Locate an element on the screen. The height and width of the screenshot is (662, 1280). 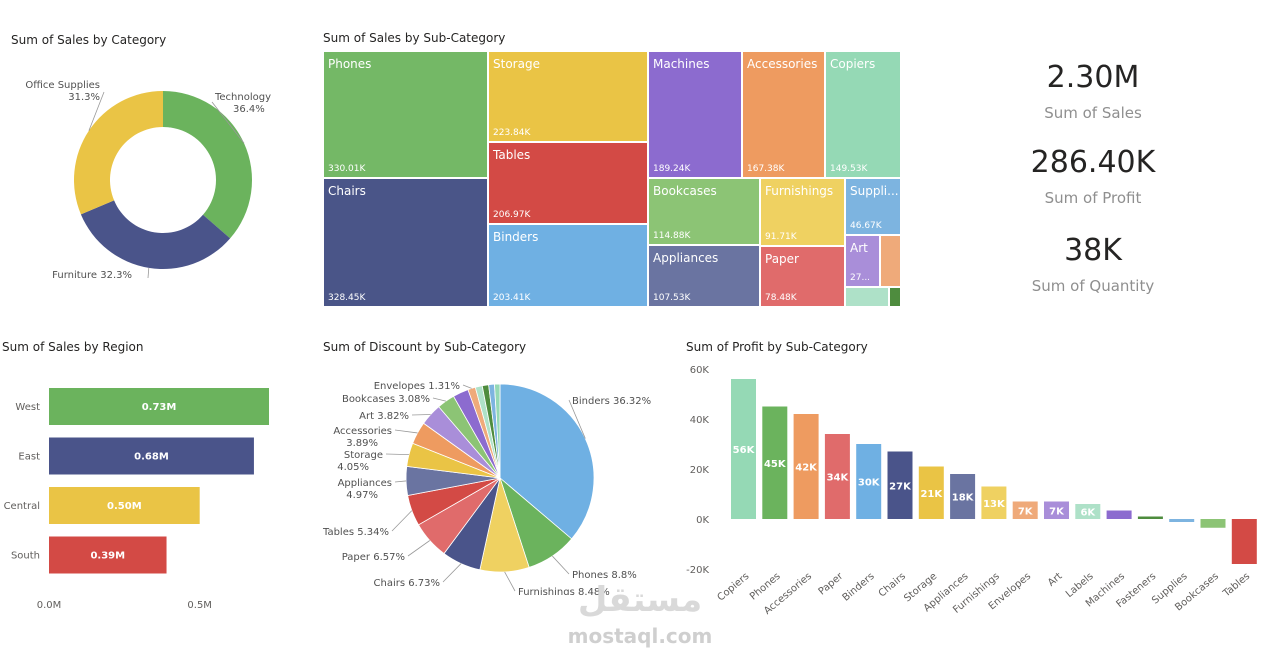
treemap-tile-name: Tables is located at coordinates (512, 155).